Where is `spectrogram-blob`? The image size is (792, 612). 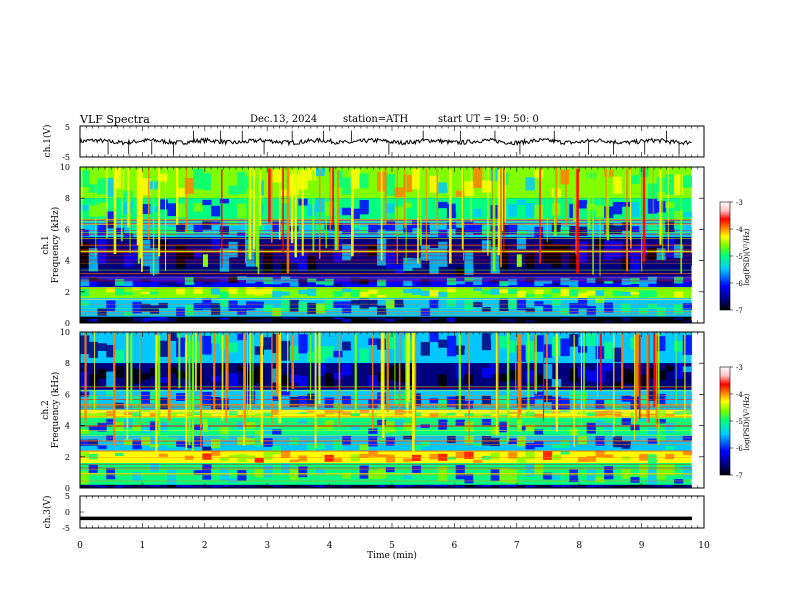
spectrogram-blob is located at coordinates (205, 260).